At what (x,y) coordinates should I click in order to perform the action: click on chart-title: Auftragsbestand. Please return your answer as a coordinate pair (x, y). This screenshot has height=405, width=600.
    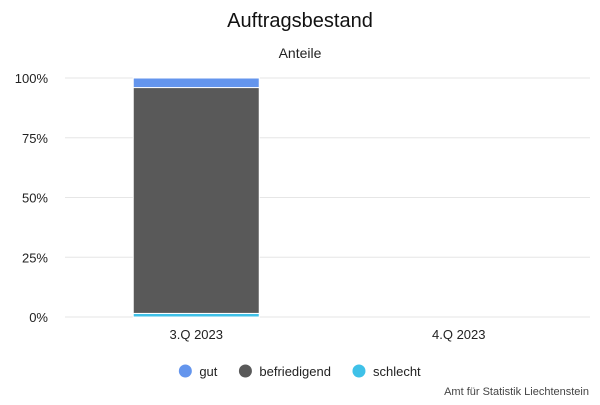
    Looking at the image, I should click on (300, 21).